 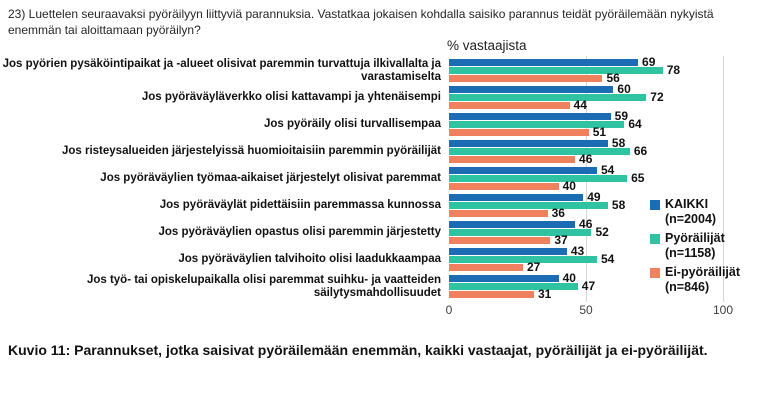 What do you see at coordinates (538, 115) in the screenshot?
I see `bar: 59` at bounding box center [538, 115].